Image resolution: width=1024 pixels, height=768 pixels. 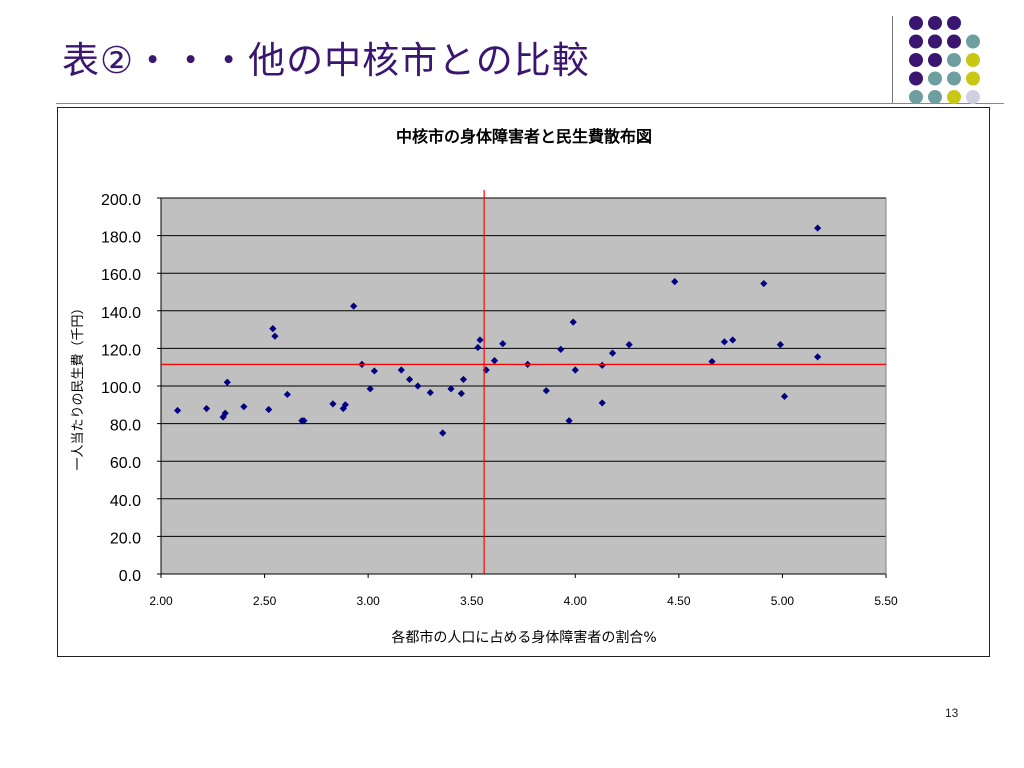 What do you see at coordinates (679, 601) in the screenshot?
I see `x-tick-label: 4.50` at bounding box center [679, 601].